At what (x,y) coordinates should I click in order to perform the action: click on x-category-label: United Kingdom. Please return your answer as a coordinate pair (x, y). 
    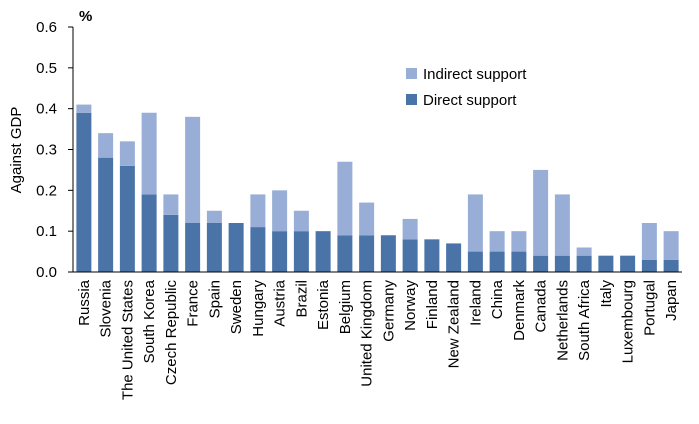
    Looking at the image, I should click on (367, 333).